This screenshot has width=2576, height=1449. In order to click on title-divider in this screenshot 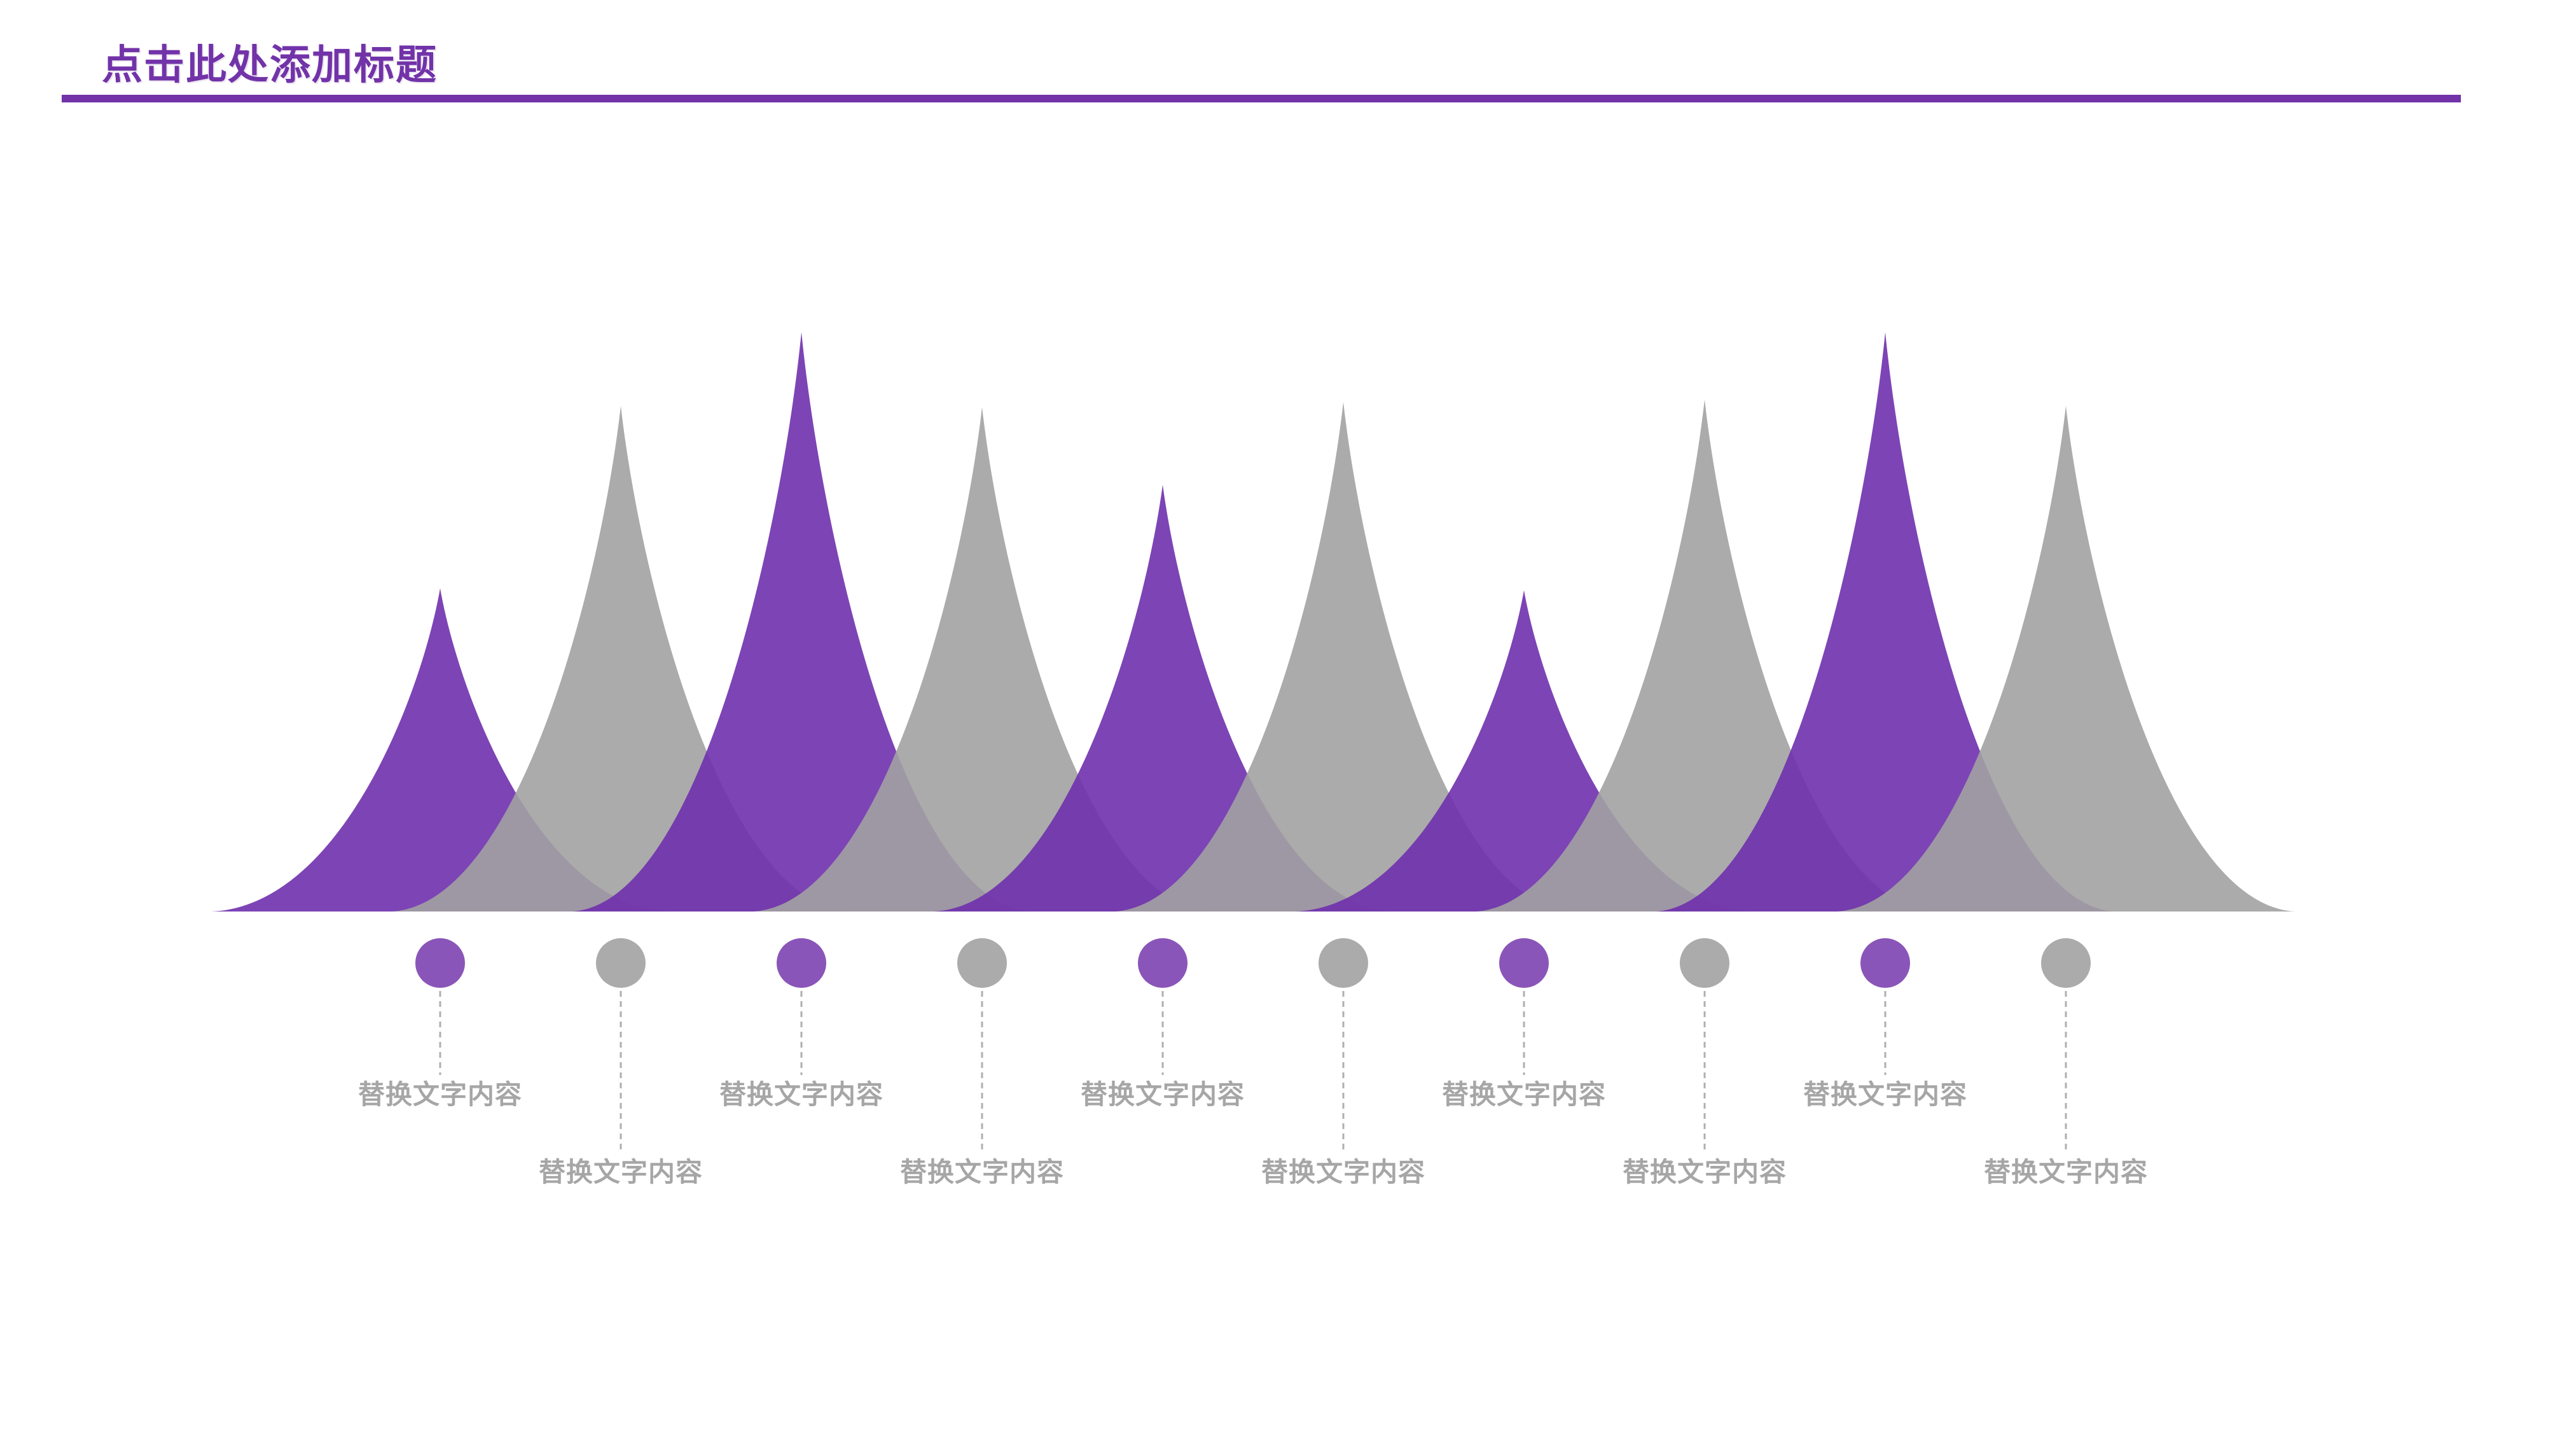, I will do `click(1261, 98)`.